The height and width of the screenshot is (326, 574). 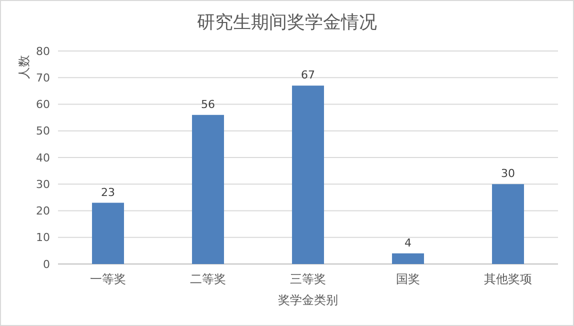 What do you see at coordinates (43, 184) in the screenshot?
I see `y-tick-label: 30` at bounding box center [43, 184].